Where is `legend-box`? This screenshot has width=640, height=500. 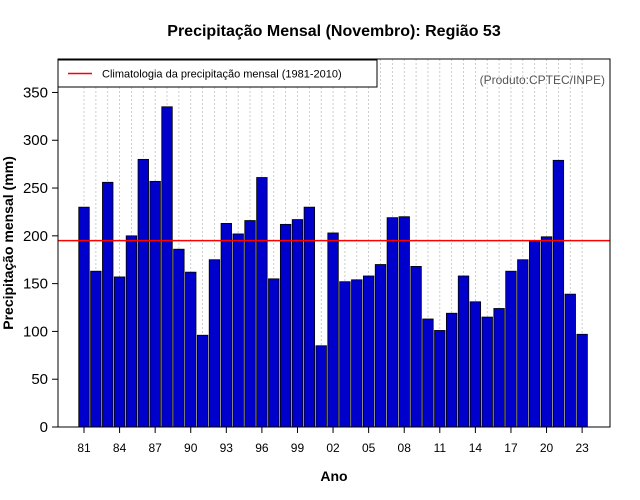 legend-box is located at coordinates (217, 73).